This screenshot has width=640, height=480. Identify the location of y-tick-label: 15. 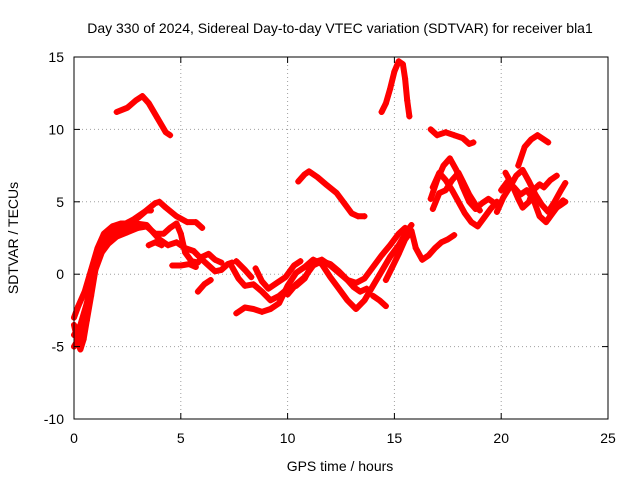
(56, 57).